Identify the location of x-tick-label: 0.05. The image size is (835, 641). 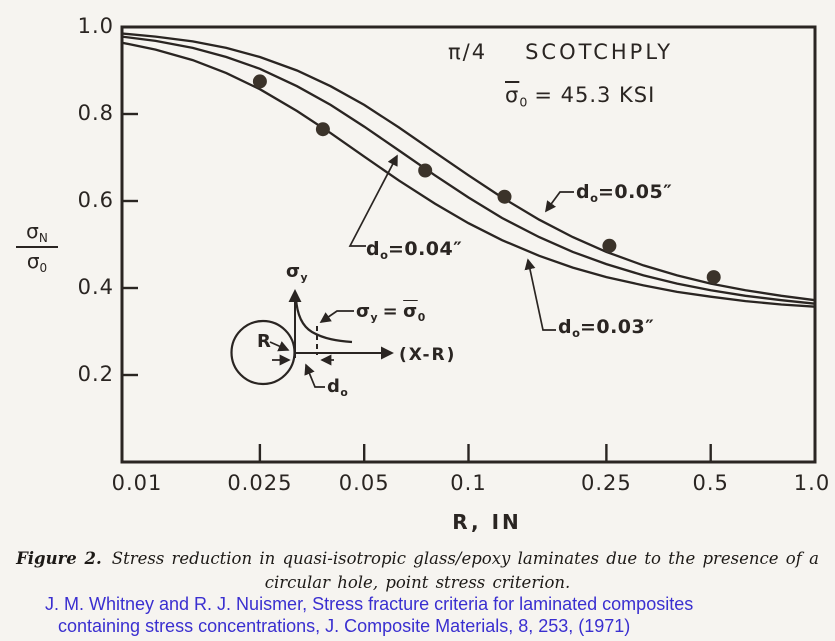
(364, 483).